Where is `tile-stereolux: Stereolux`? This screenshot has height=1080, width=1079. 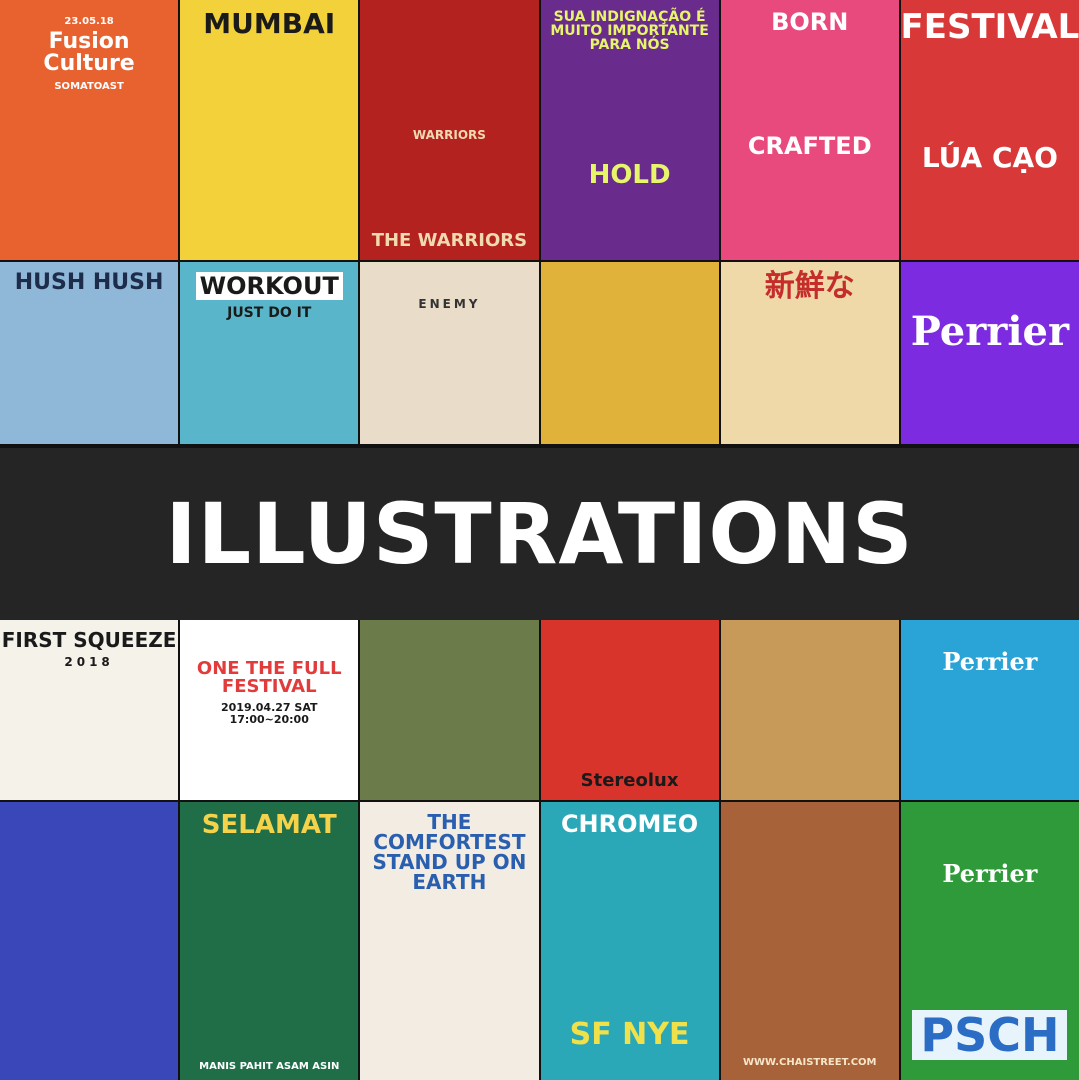 tile-stereolux: Stereolux is located at coordinates (629, 710).